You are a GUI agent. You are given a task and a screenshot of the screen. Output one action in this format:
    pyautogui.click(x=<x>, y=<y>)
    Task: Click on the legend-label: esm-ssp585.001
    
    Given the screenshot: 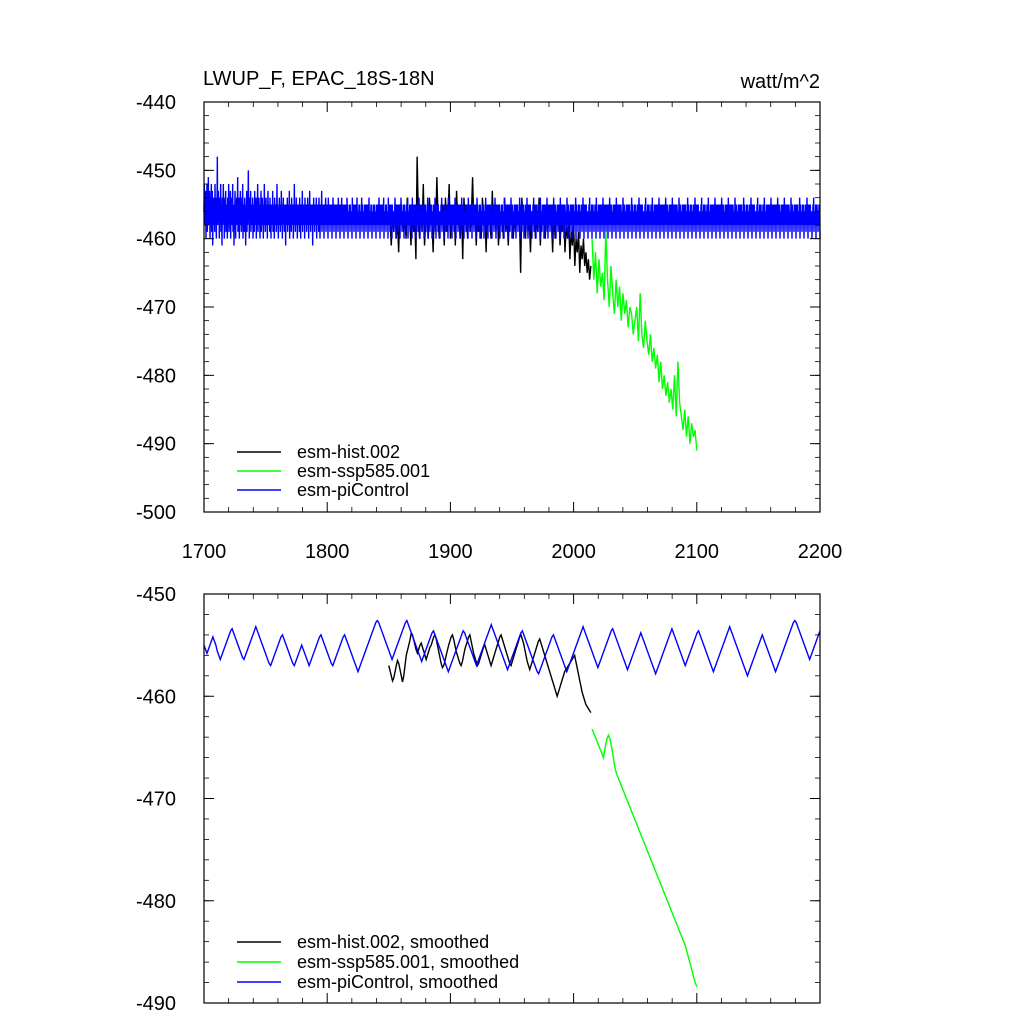 What is the action you would take?
    pyautogui.click(x=363, y=471)
    